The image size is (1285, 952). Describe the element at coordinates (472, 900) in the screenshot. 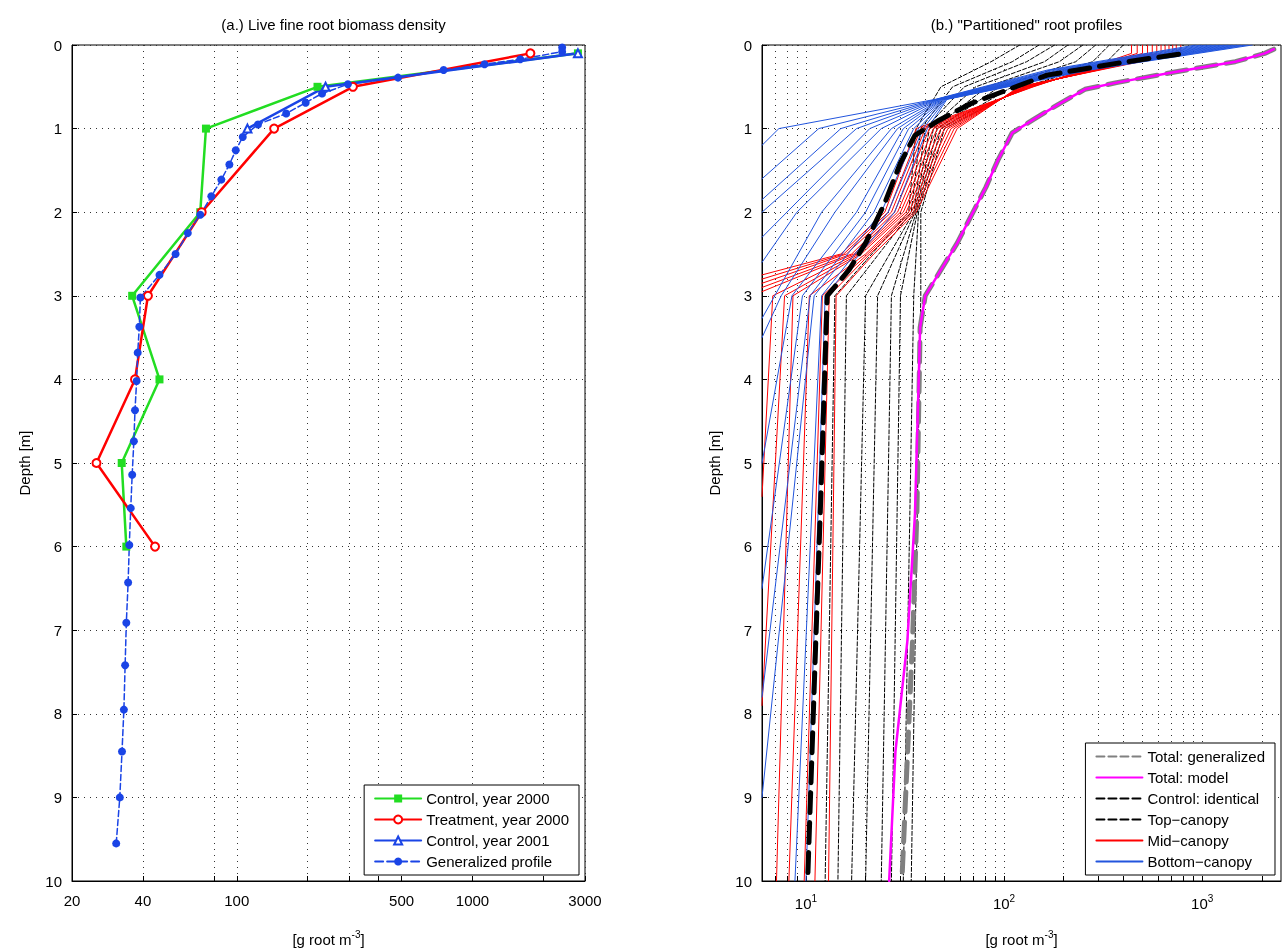

I see `x-tick-label: 1000` at that location.